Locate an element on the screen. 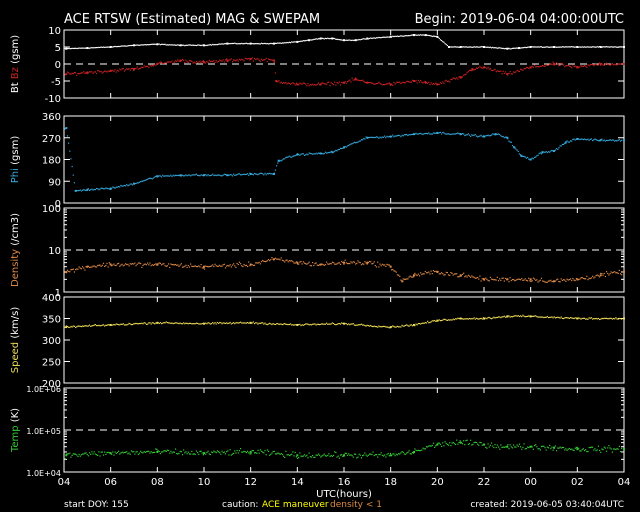  begin-time-label: Begin: 2019-06-04 04:00:00UTC is located at coordinates (519, 19).